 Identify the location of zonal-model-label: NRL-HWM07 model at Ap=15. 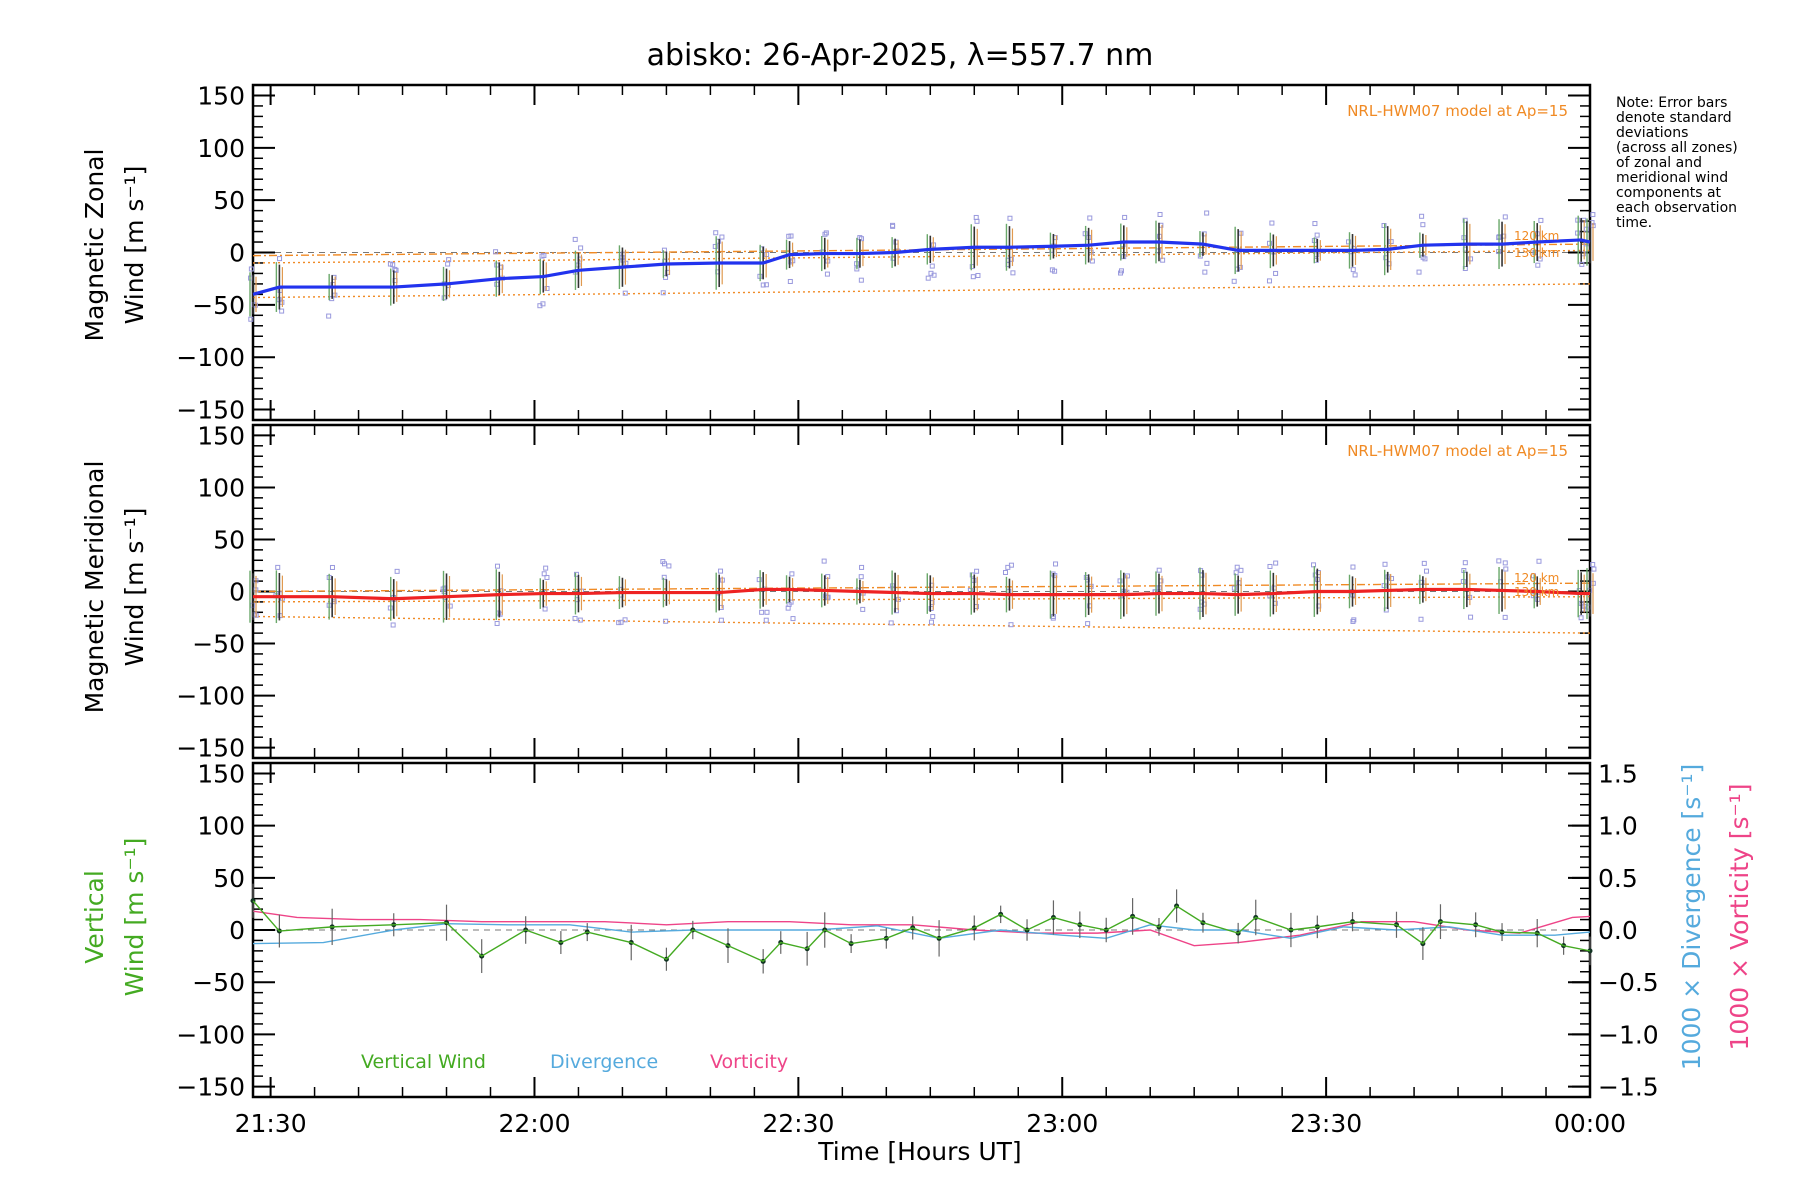
(1457, 111).